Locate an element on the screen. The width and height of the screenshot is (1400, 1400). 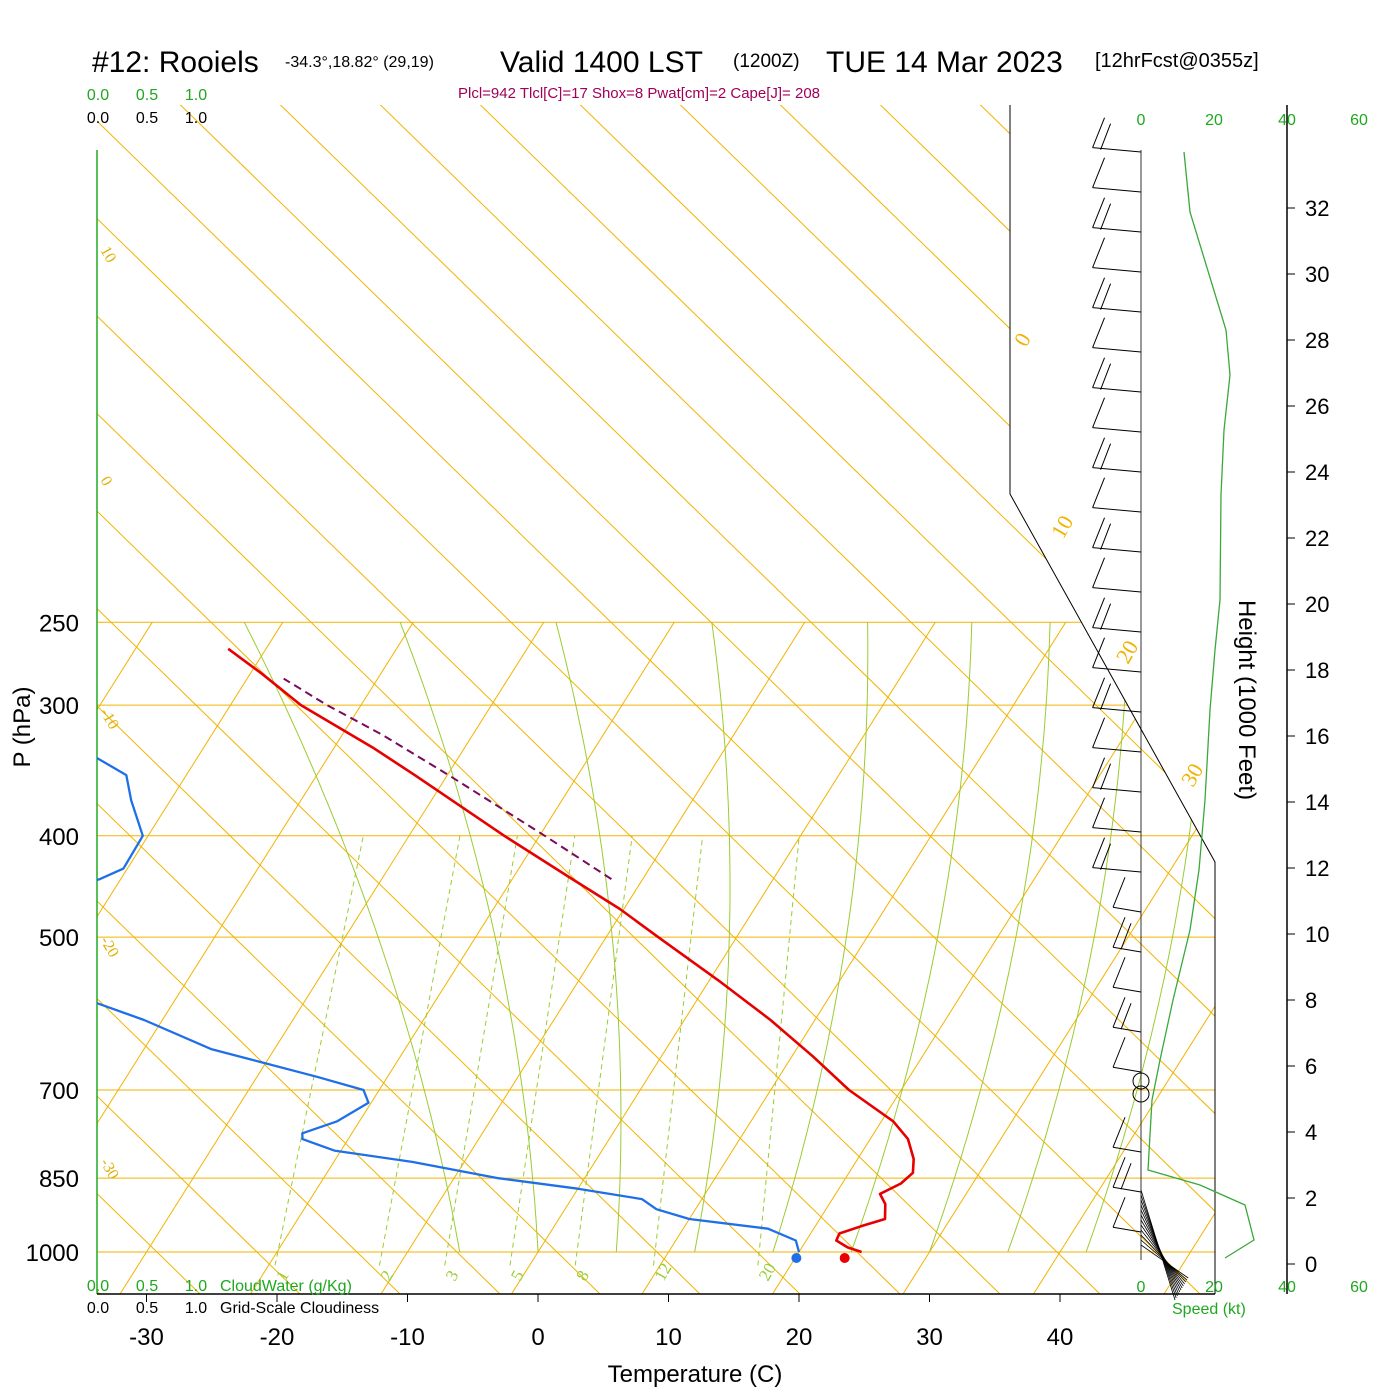
cloudiness-tick-top: 1.0 is located at coordinates (196, 118).